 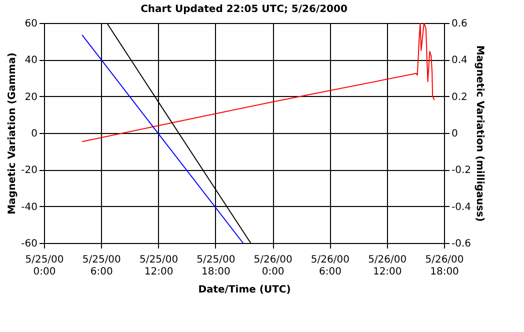 I want to click on y2-tick-label: -0.6, so click(x=462, y=244).